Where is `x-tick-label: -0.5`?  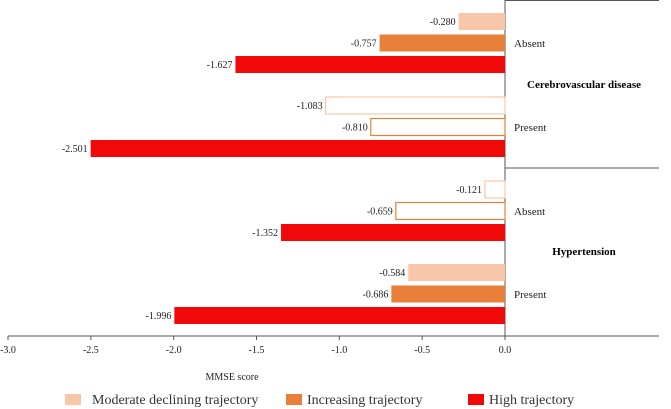
x-tick-label: -0.5 is located at coordinates (422, 350).